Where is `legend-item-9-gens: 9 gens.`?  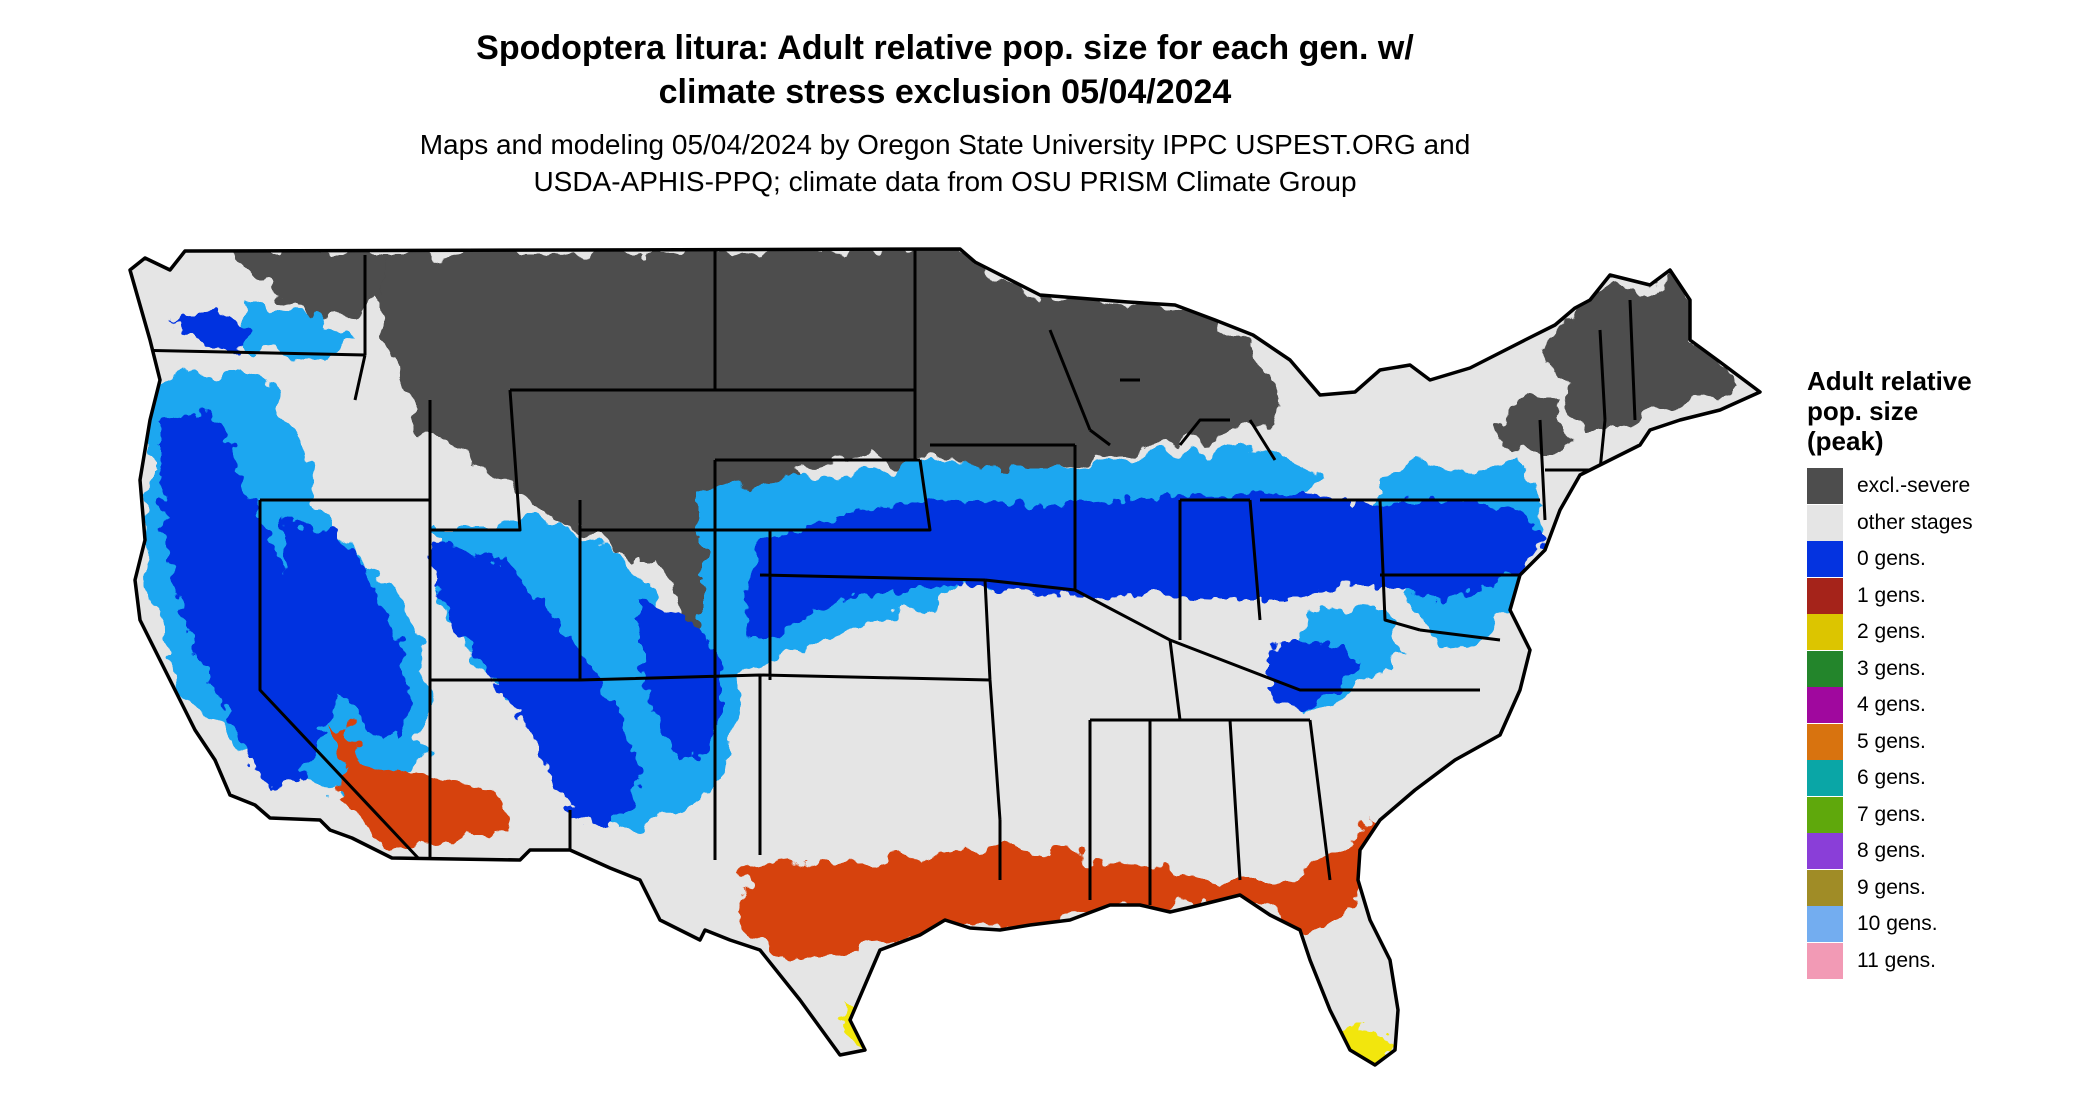
legend-item-9-gens: 9 gens. is located at coordinates (1890, 888).